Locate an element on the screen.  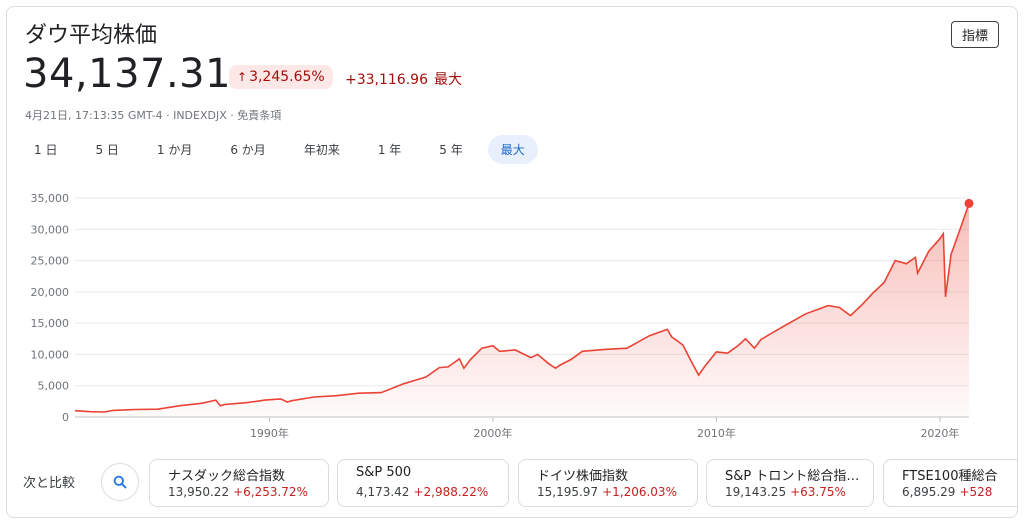
range-1y: 1 年 is located at coordinates (389, 150).